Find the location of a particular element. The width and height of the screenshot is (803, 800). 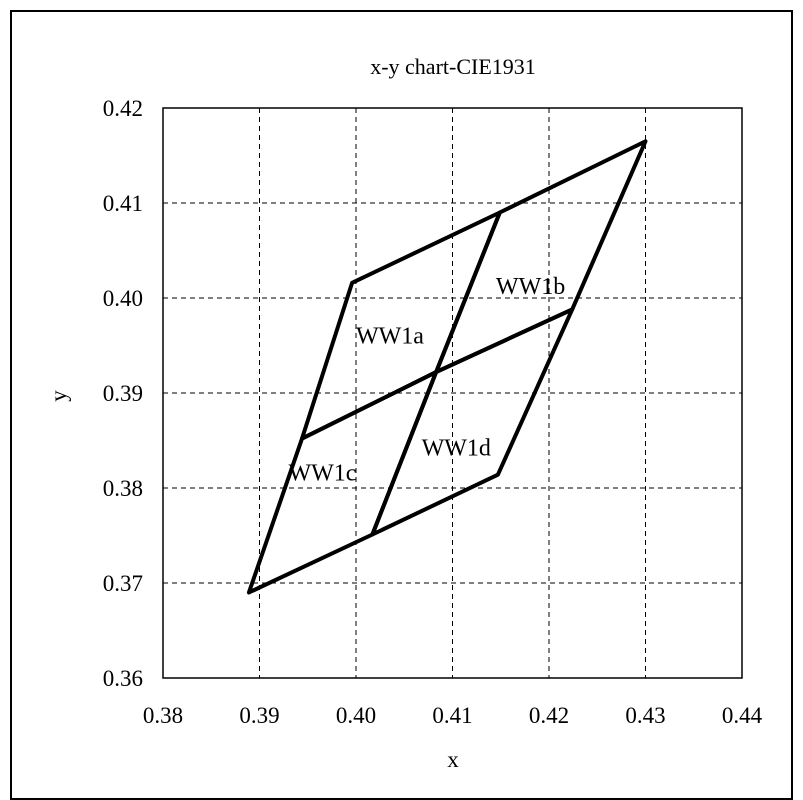

x-tick-label: 0.44 is located at coordinates (742, 715).